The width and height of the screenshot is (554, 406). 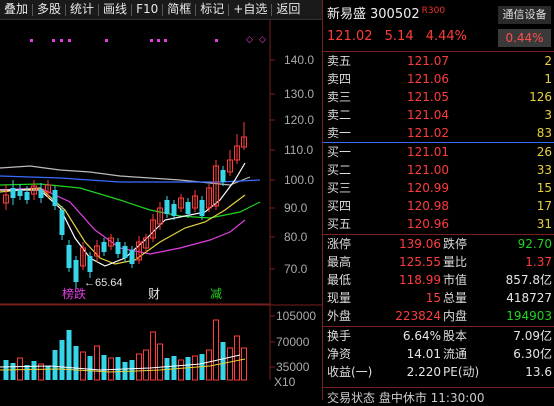 What do you see at coordinates (339, 61) in the screenshot?
I see `ask-level-label: 卖五` at bounding box center [339, 61].